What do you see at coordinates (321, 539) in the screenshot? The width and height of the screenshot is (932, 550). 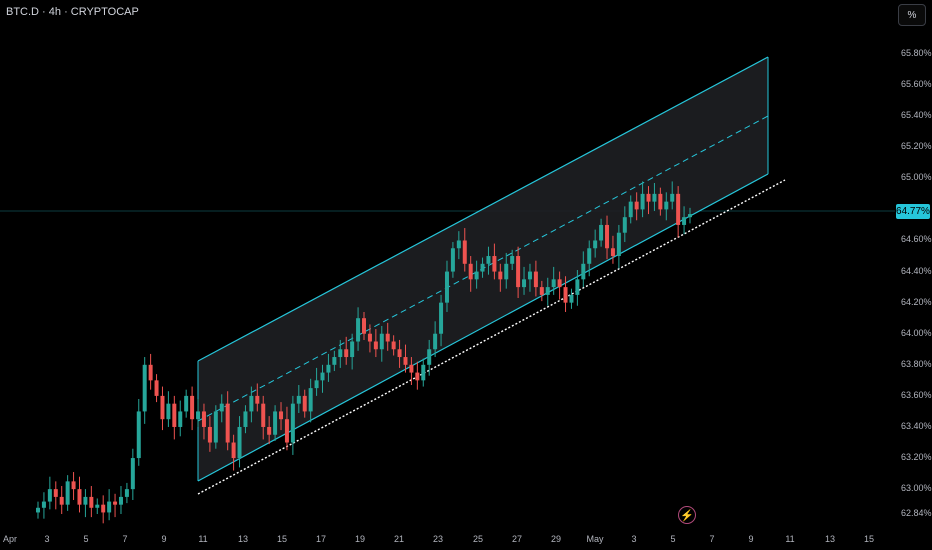 I see `x-tick-label: 17` at bounding box center [321, 539].